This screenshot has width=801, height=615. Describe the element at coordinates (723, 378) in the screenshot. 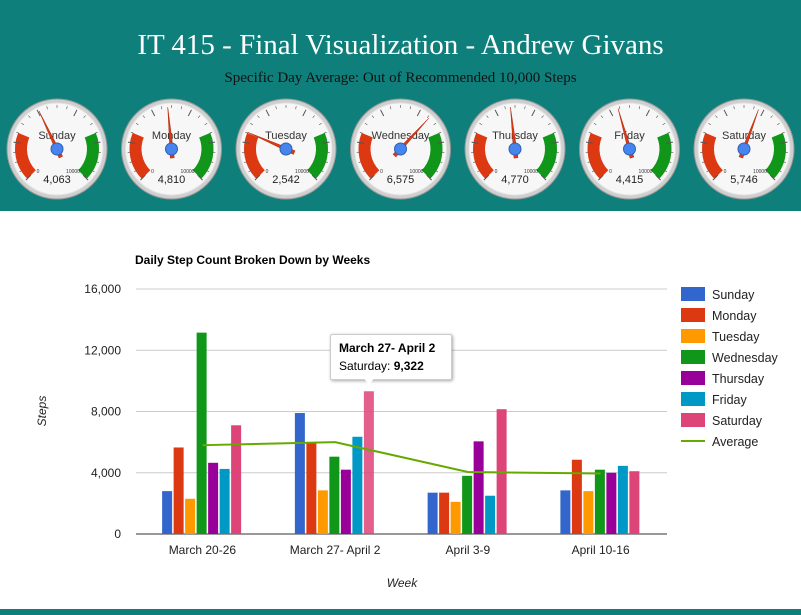

I see `legend-item-thursday: Thursday` at that location.